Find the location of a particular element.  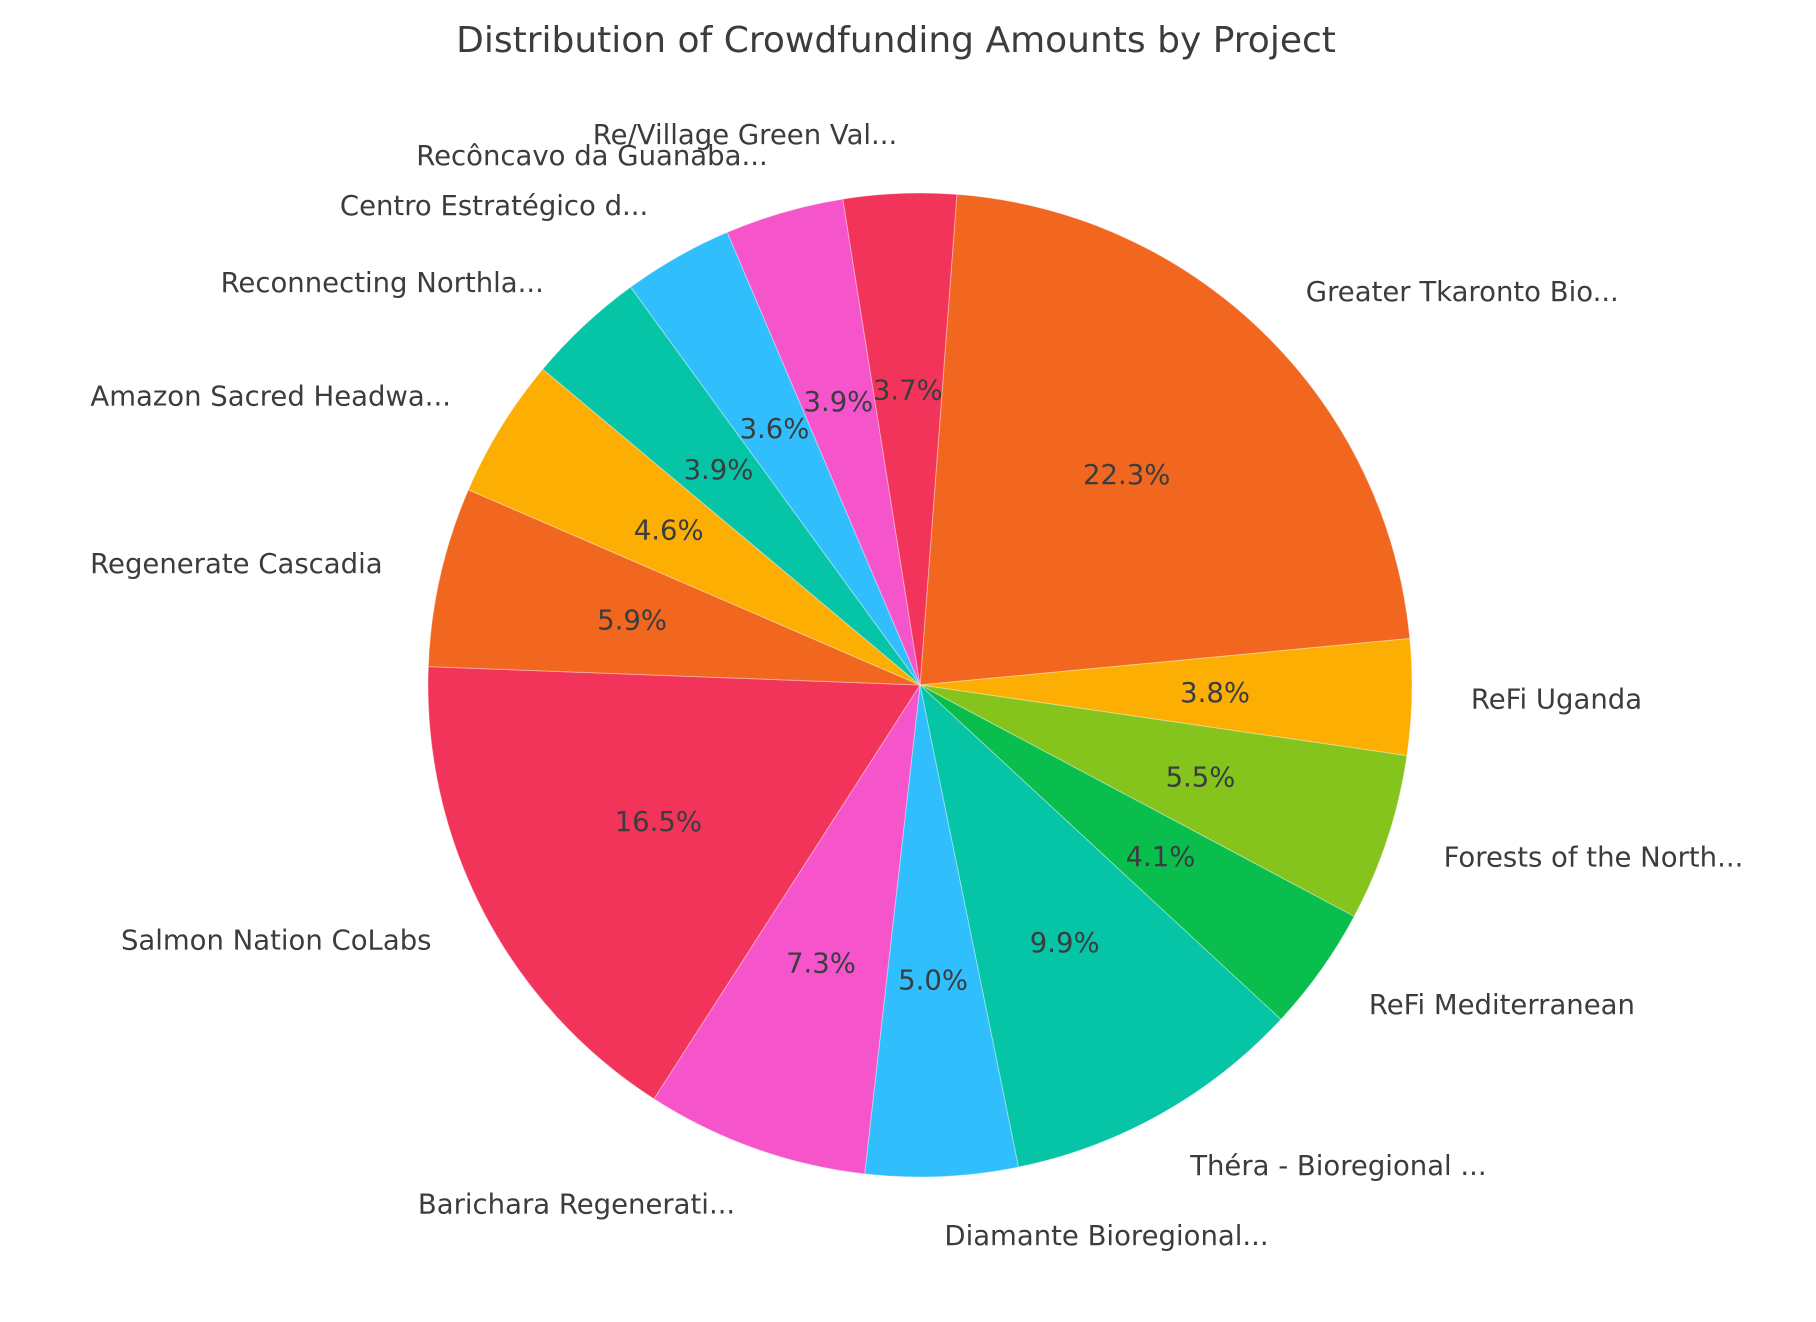

slice-percent-12: 3.9% is located at coordinates (838, 402).